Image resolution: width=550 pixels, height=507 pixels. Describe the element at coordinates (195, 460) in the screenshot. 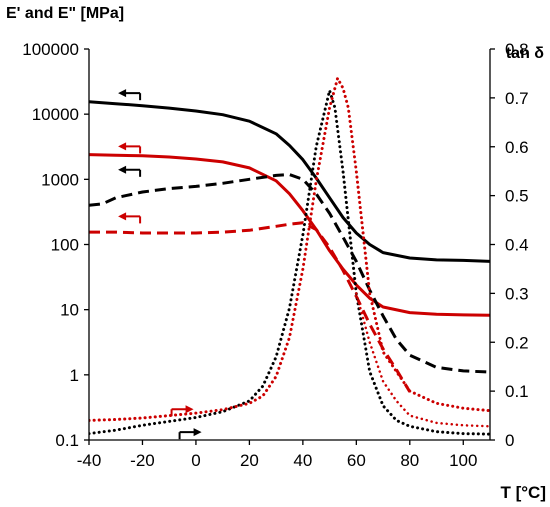

I see `x-tick-label: 0` at that location.